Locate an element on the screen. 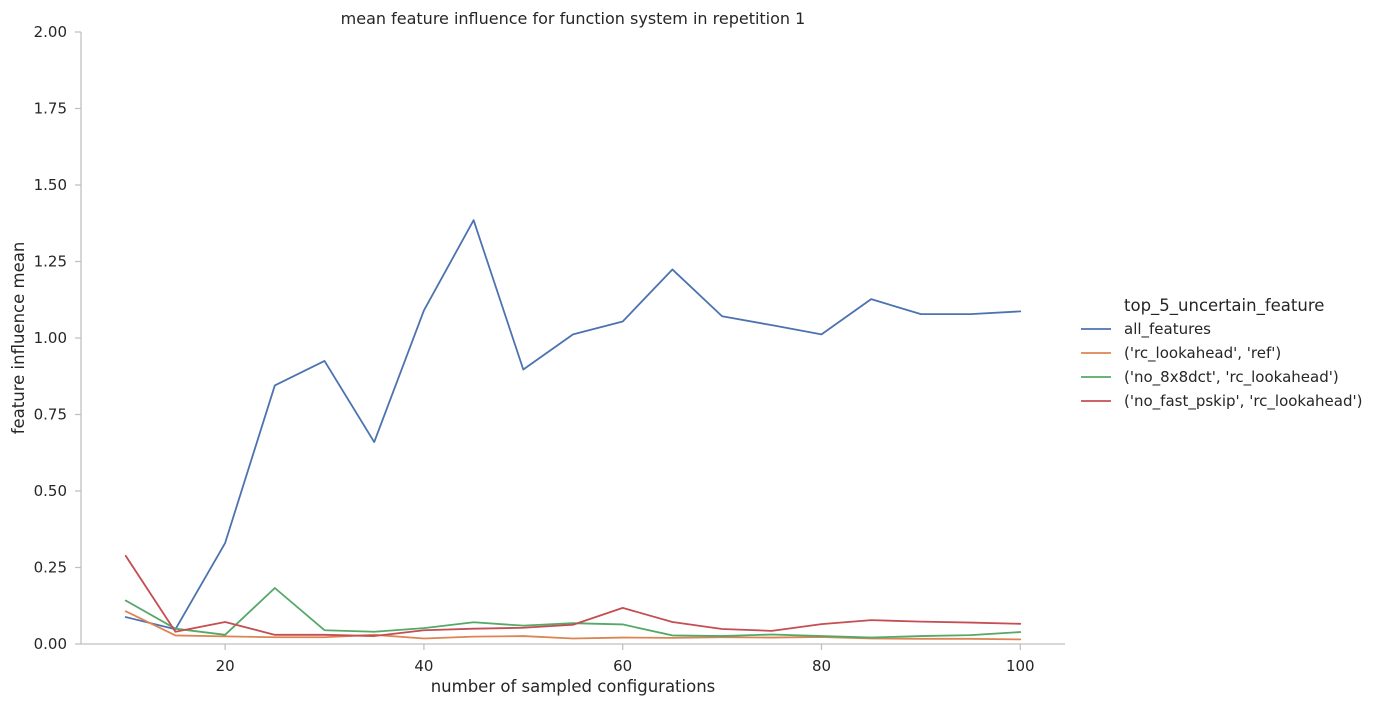  x-axis-title: number of sampled configurations is located at coordinates (573, 686).